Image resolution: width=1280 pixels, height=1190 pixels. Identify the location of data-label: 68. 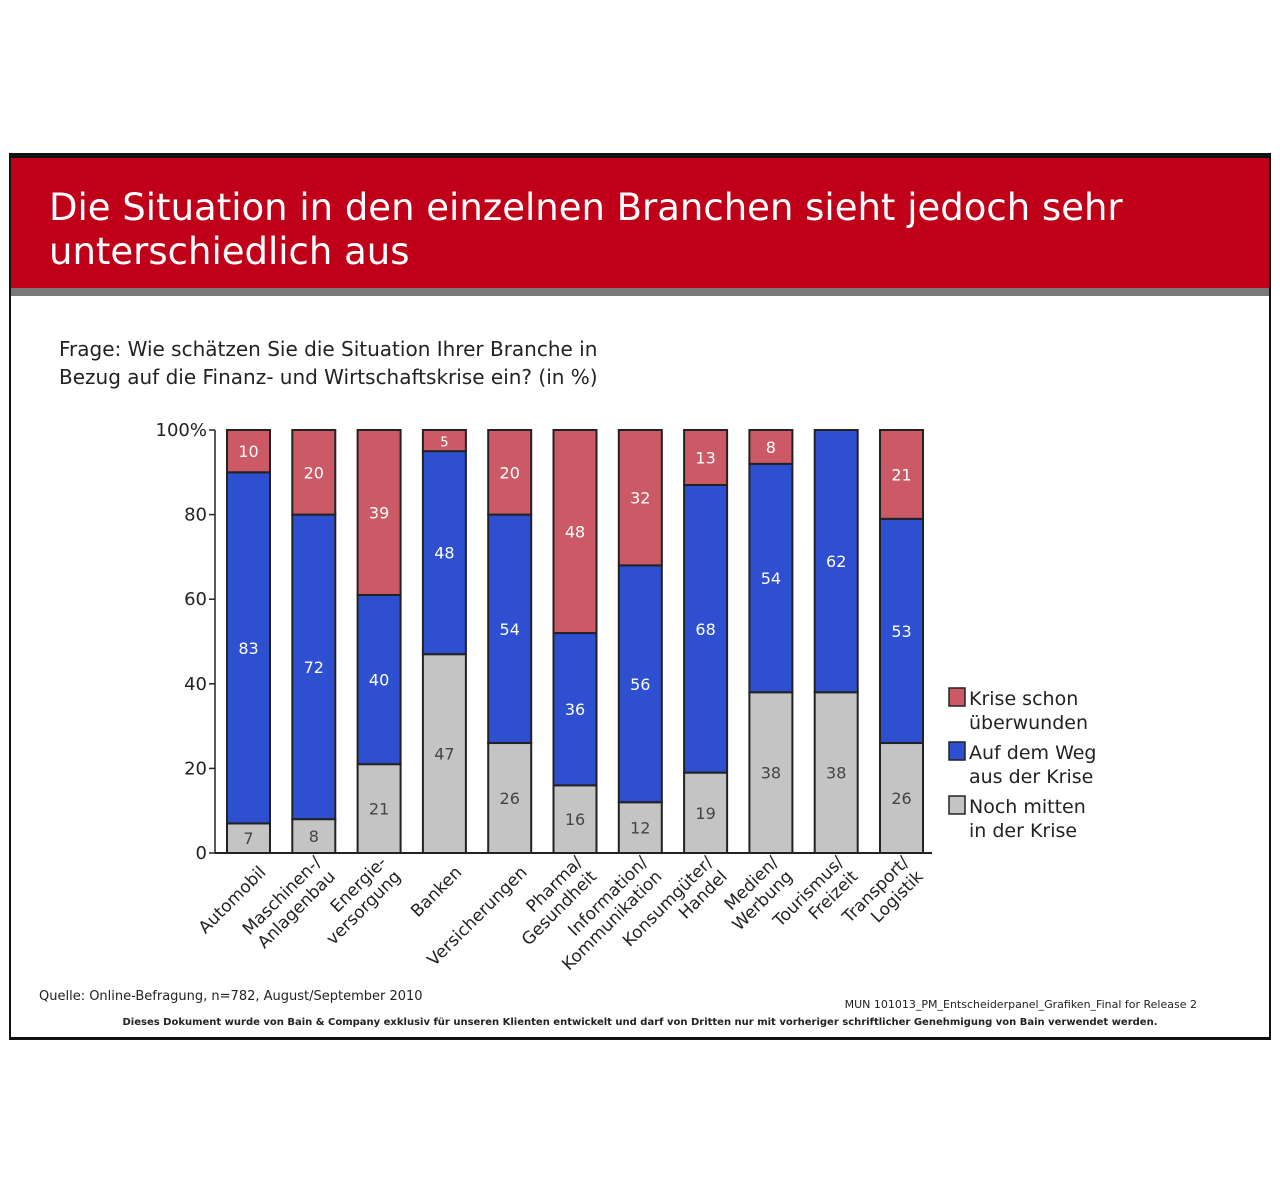
(705, 629).